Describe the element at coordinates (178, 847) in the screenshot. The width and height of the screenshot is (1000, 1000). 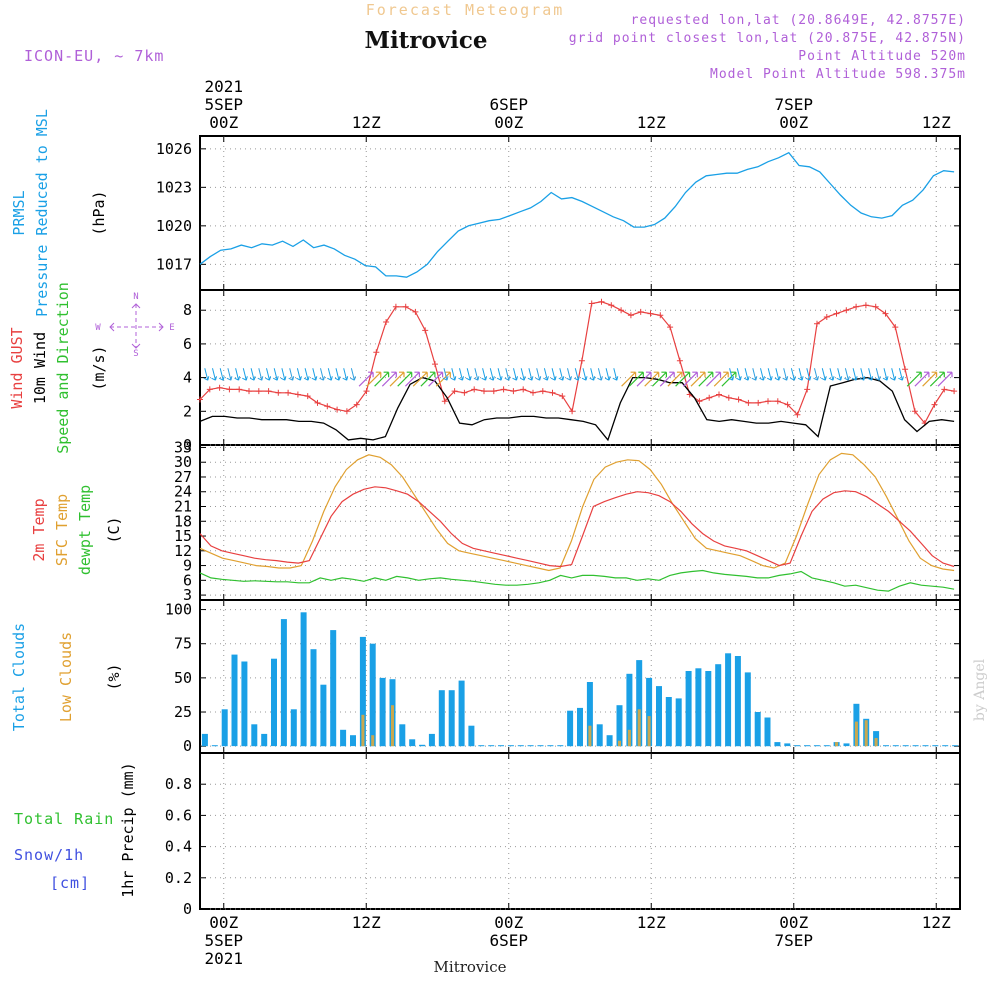
I see `y-tick-label: 0.4` at that location.